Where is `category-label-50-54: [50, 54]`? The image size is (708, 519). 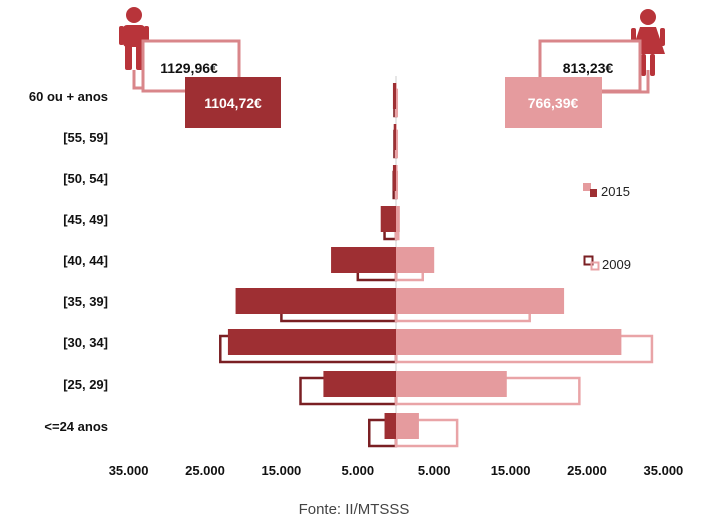
category-label-50-54: [50, 54] is located at coordinates (85, 178).